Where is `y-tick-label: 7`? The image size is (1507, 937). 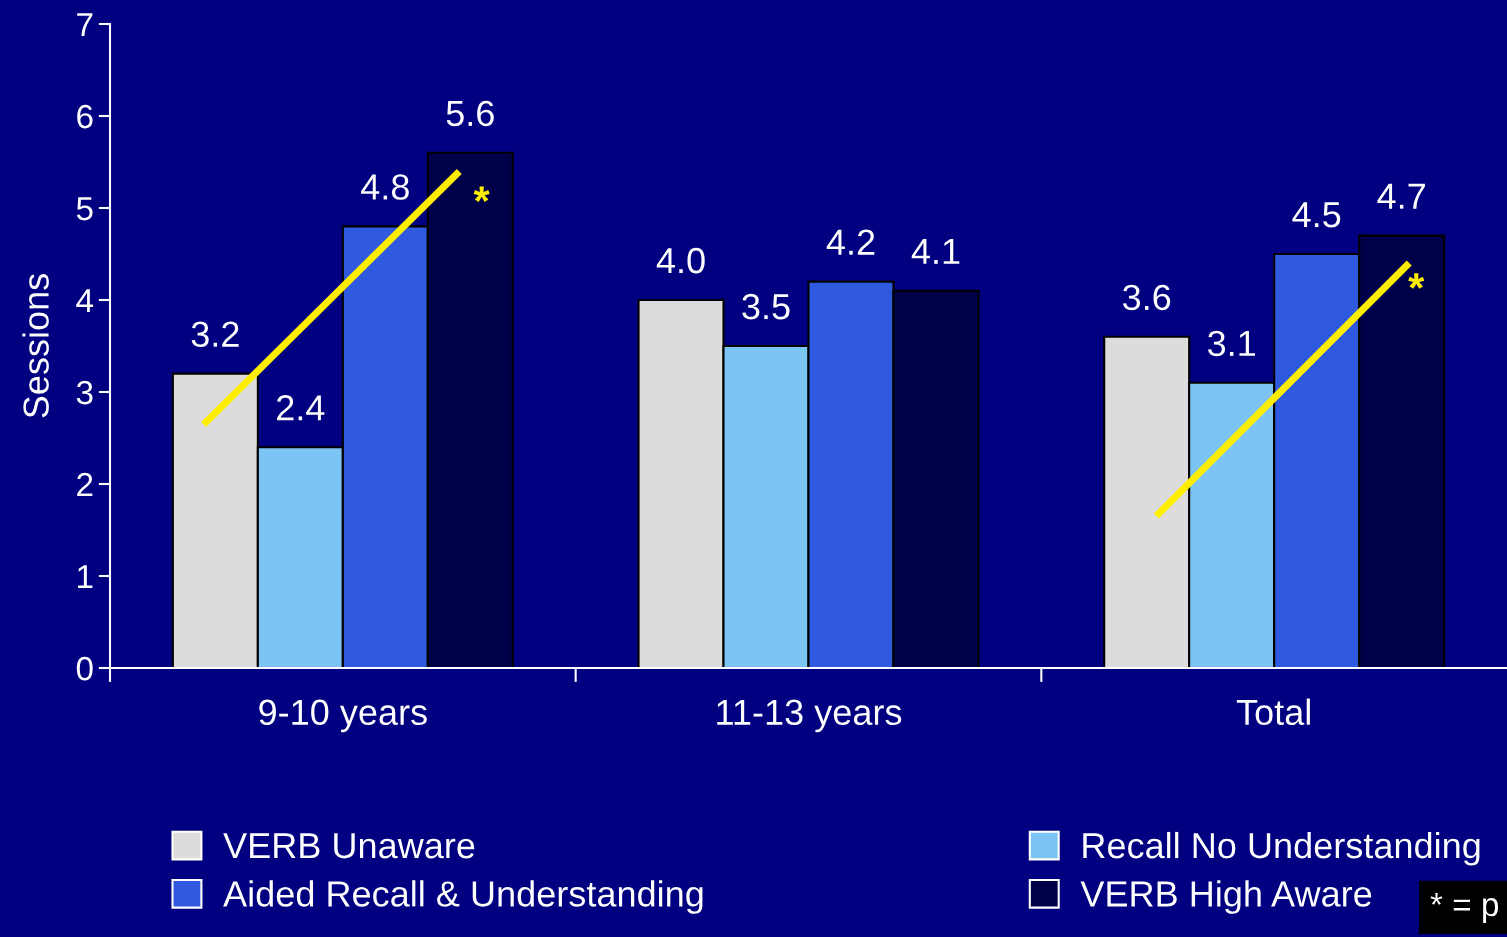
y-tick-label: 7 is located at coordinates (85, 25).